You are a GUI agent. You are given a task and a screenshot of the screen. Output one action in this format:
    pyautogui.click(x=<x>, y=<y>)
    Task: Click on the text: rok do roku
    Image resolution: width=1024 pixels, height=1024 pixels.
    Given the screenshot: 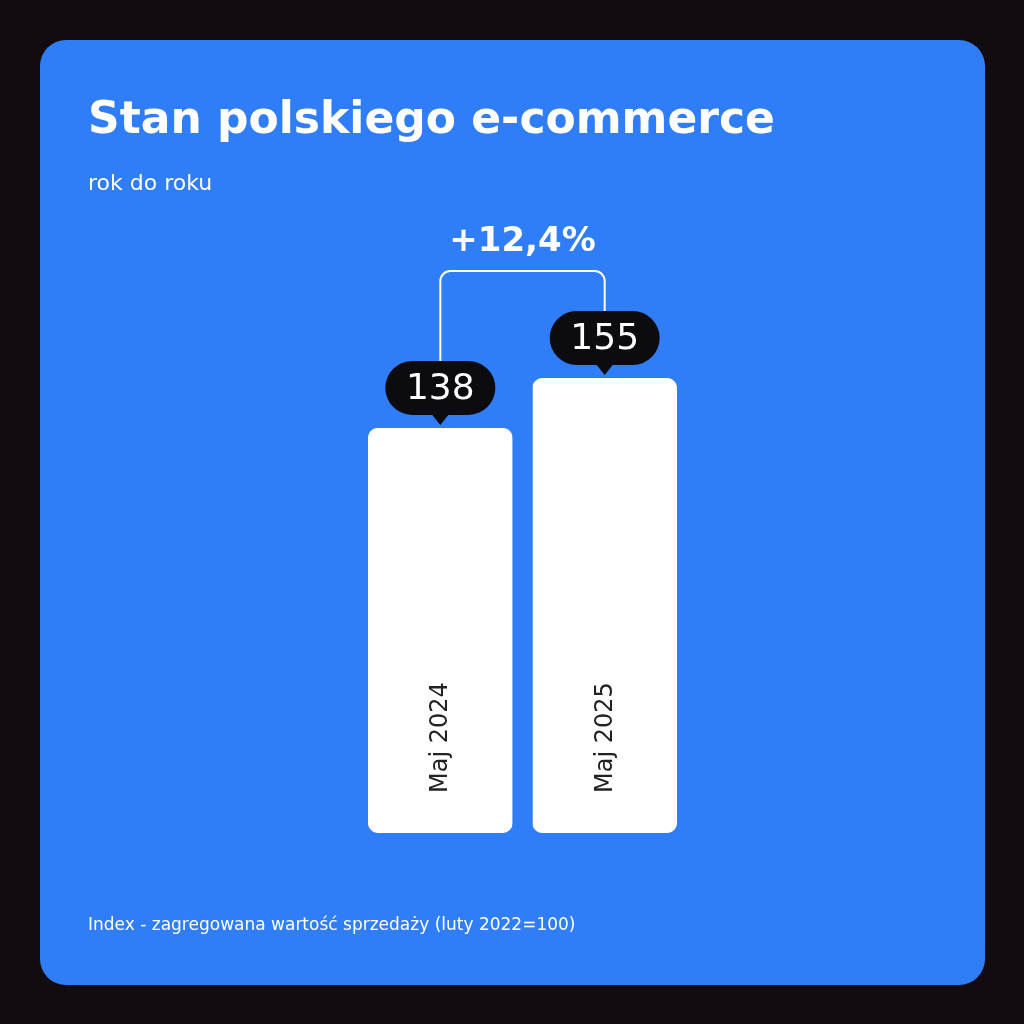 What is the action you would take?
    pyautogui.click(x=150, y=182)
    